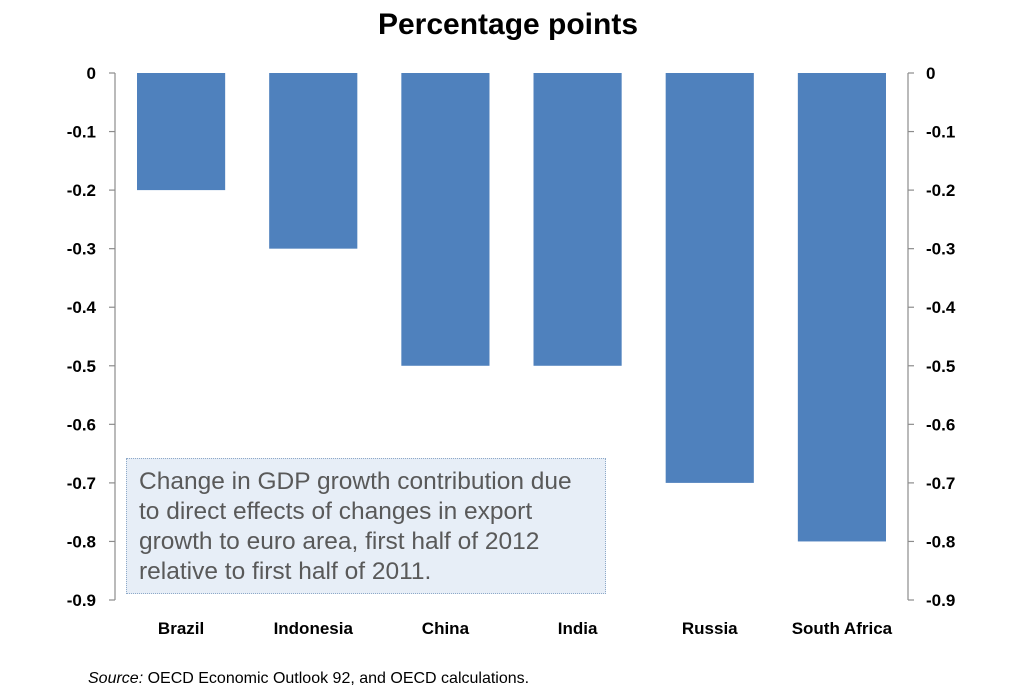  What do you see at coordinates (940, 541) in the screenshot?
I see `y-tick-label-right: -0.8` at bounding box center [940, 541].